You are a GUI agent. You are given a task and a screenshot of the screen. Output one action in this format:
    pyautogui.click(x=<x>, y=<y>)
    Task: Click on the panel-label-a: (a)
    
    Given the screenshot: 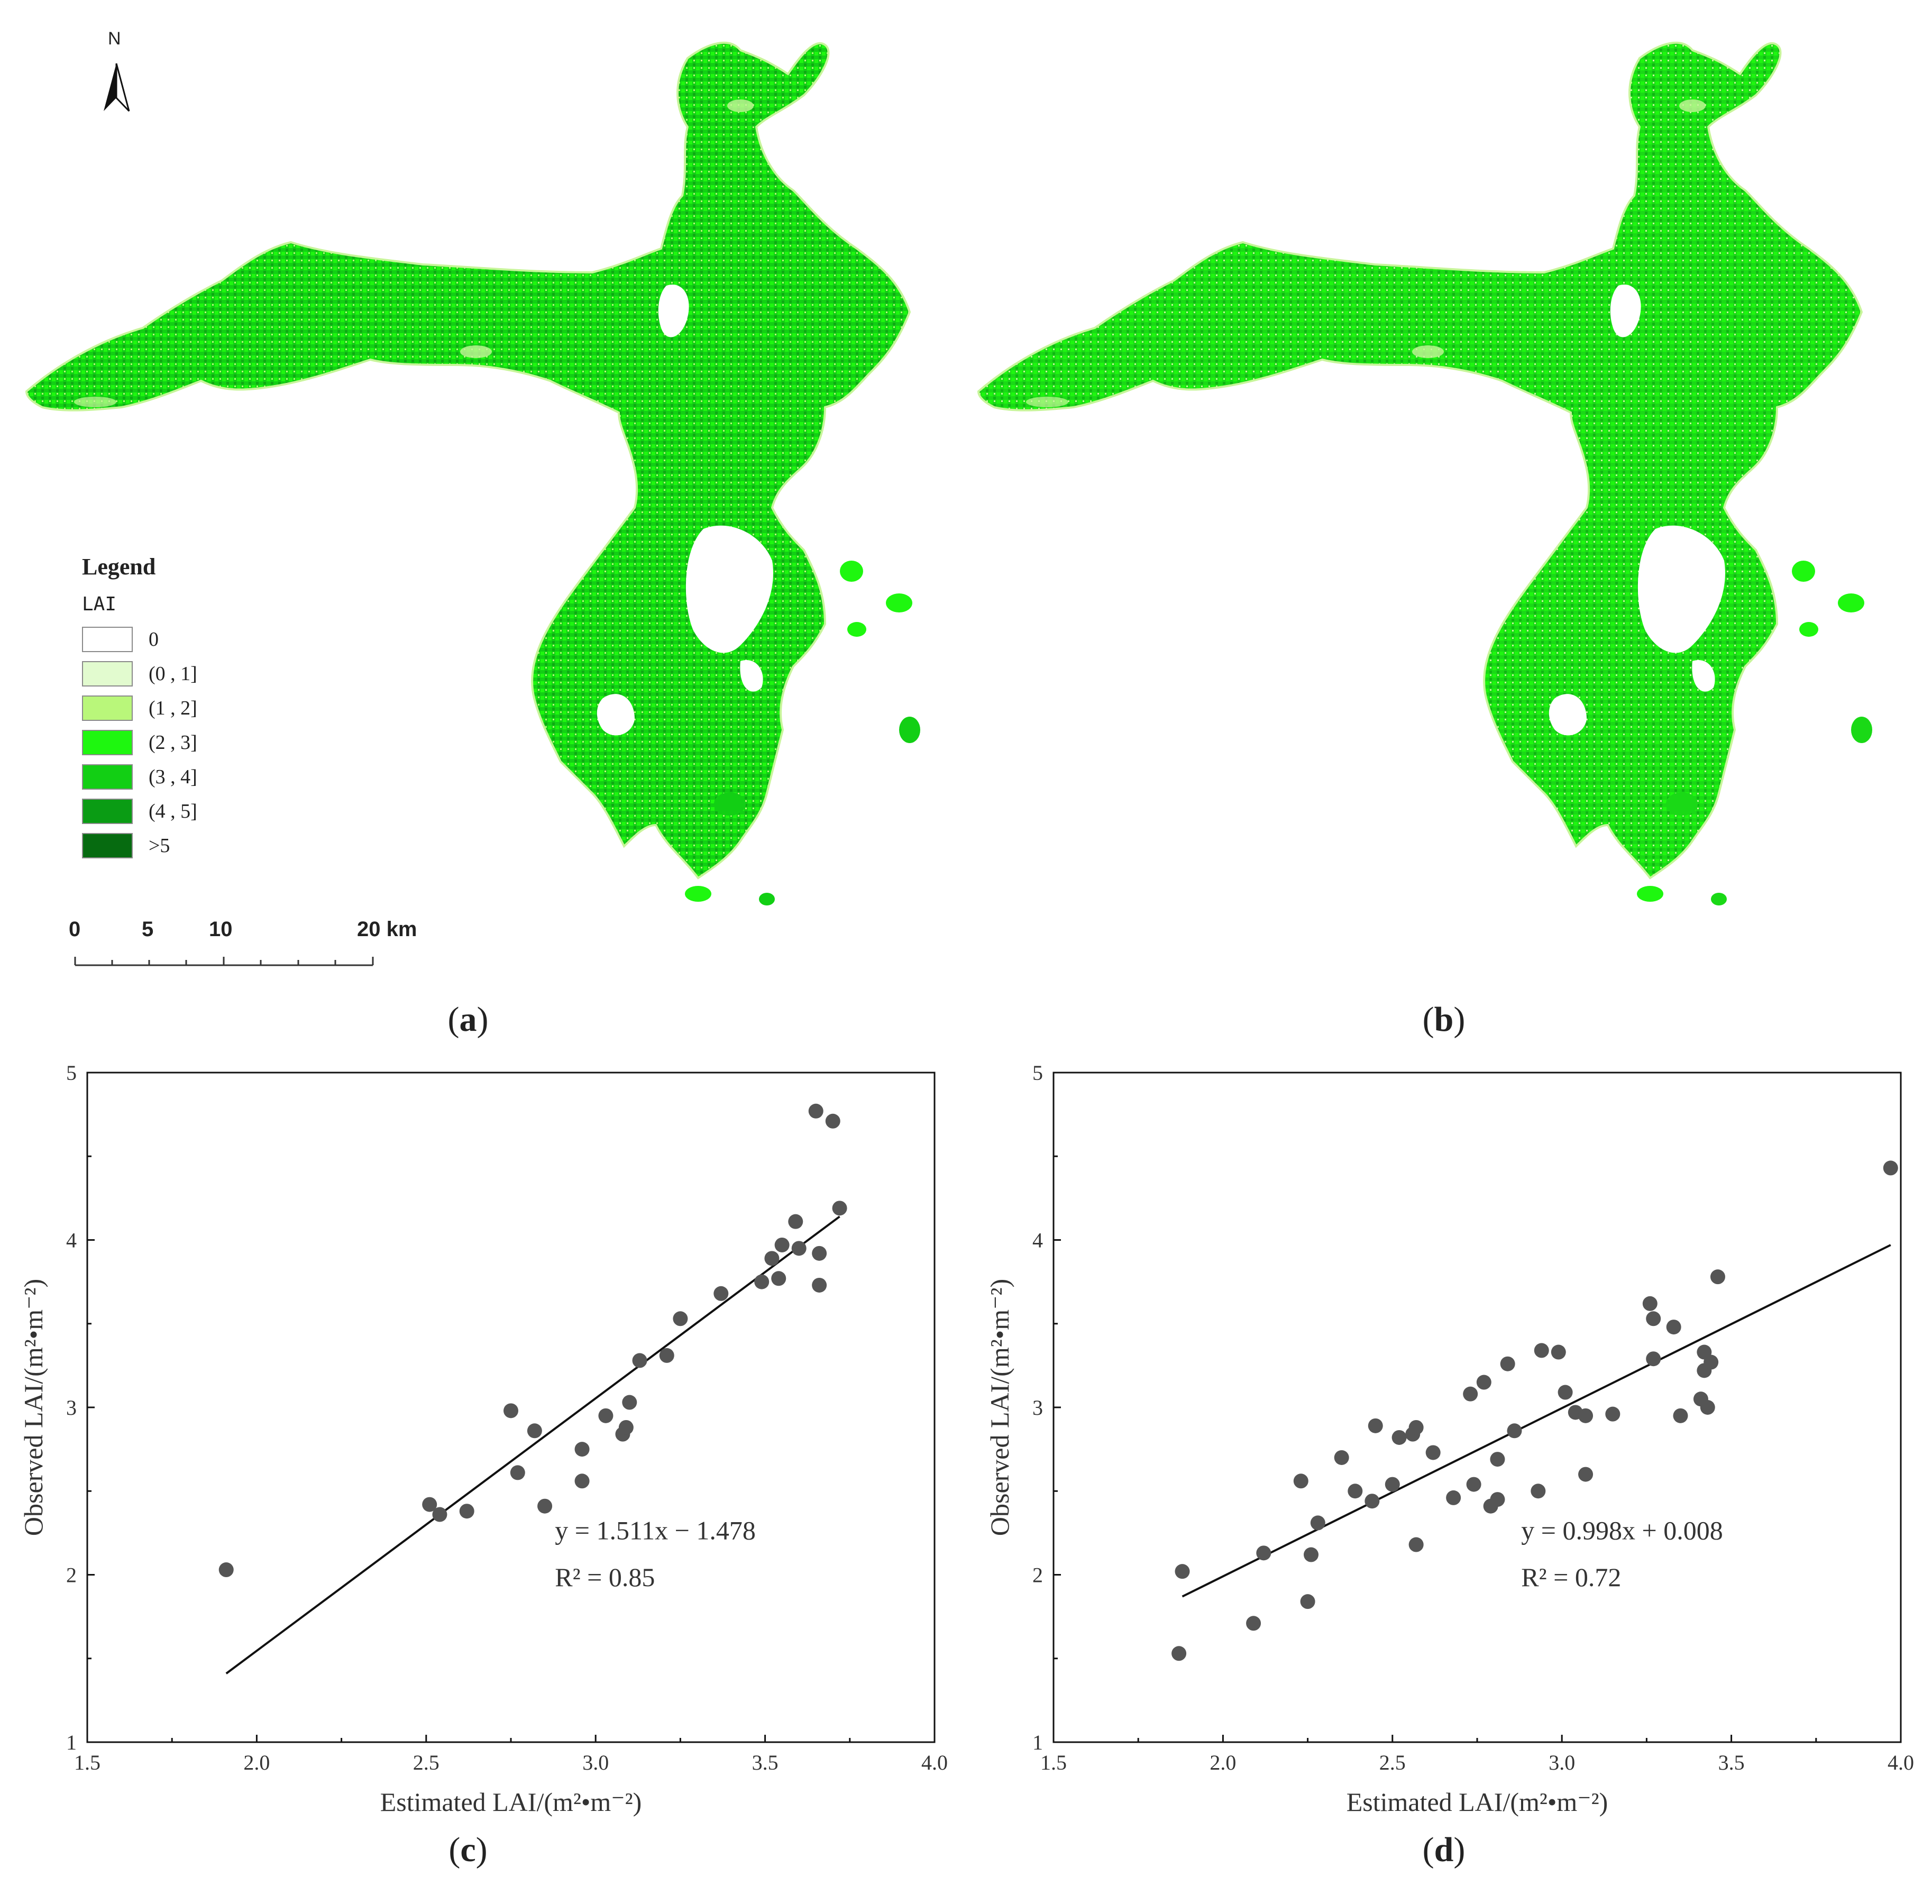 What is the action you would take?
    pyautogui.click(x=468, y=1019)
    